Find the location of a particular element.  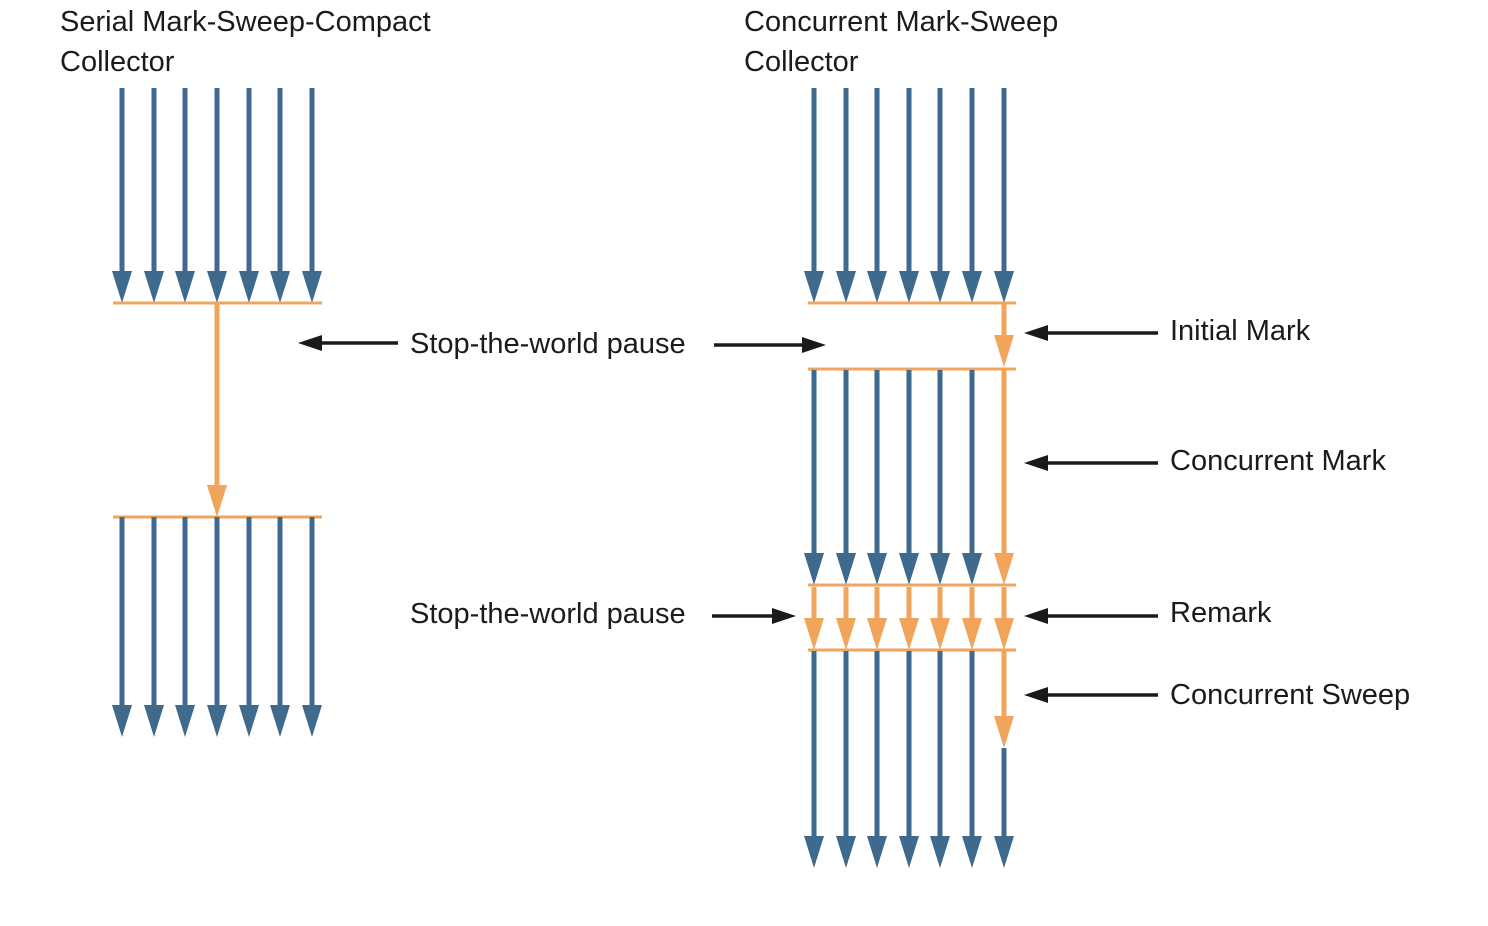

serial-title-line1: Serial Mark-Sweep-Compact is located at coordinates (245, 22).